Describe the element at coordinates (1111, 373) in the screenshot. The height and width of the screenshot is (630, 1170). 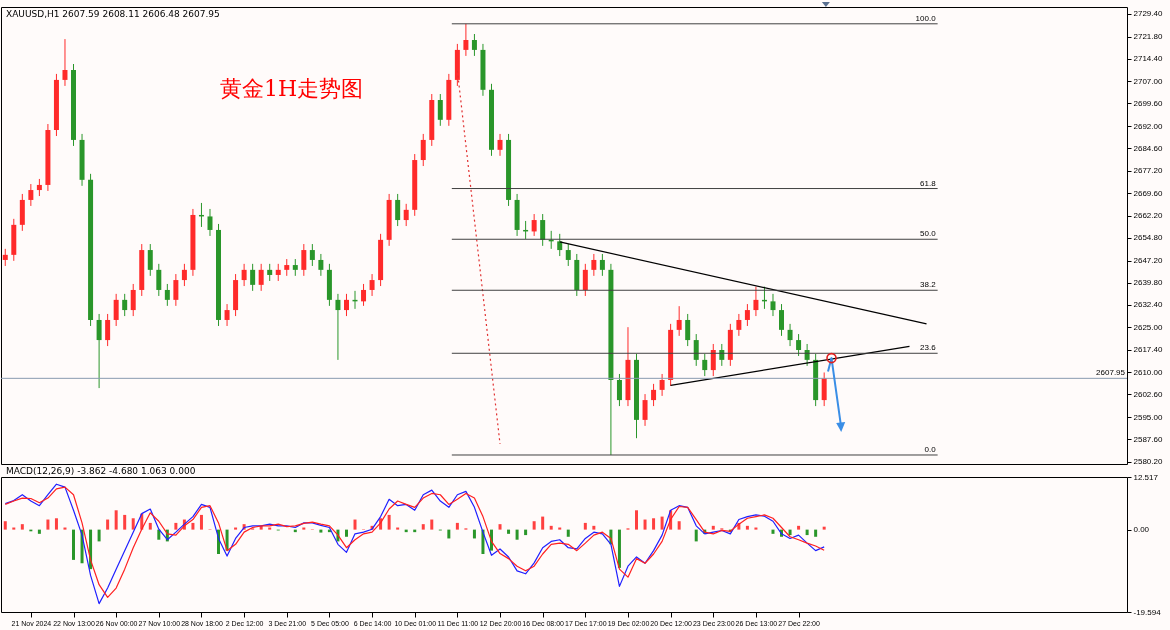
I see `ref-line-label: 2607.95` at that location.